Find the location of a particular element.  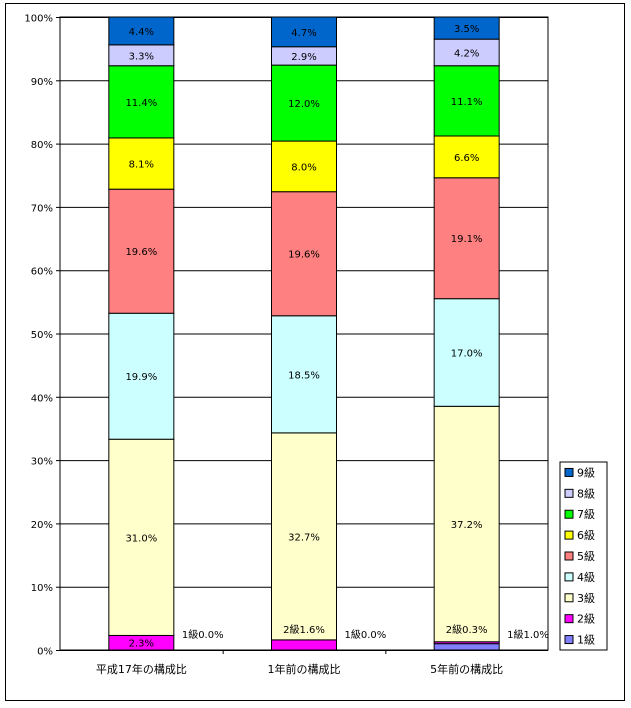

data-label: 18.5% is located at coordinates (304, 375).